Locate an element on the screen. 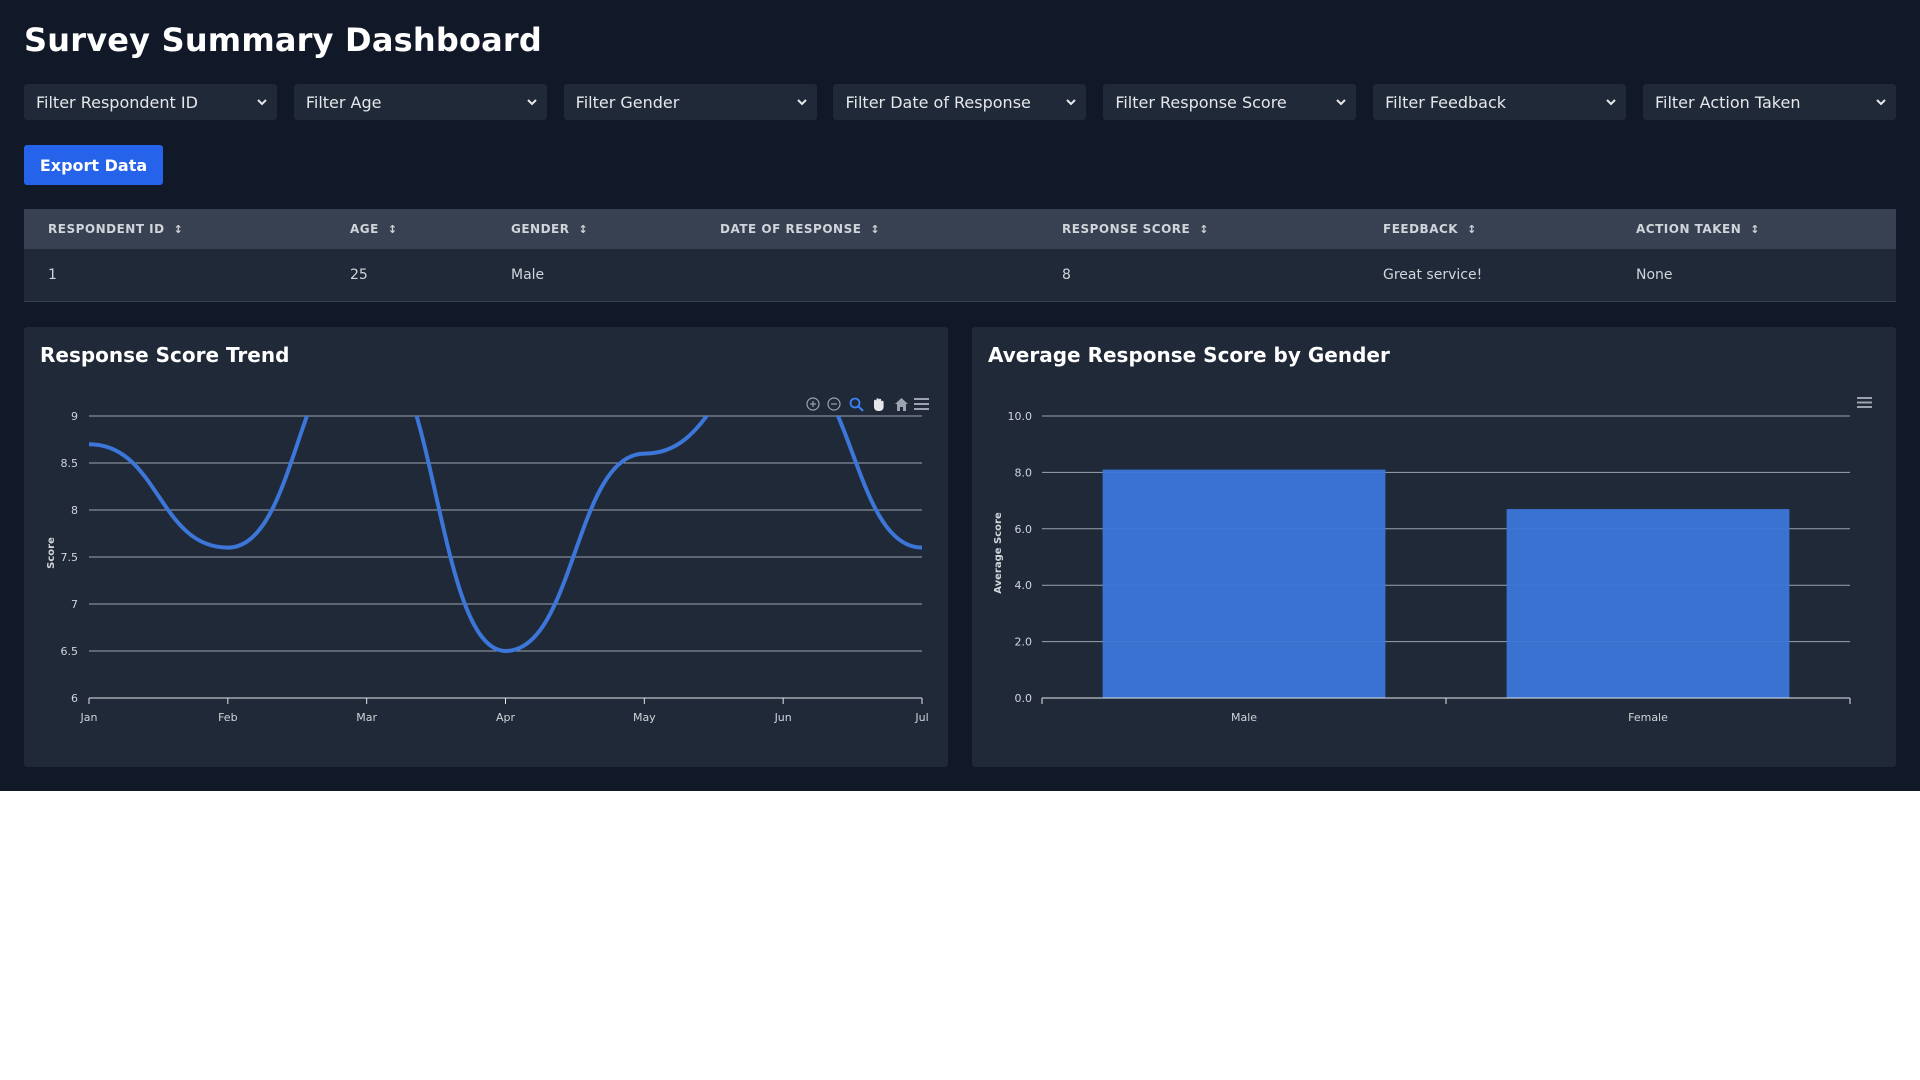  bar-male is located at coordinates (1244, 583).